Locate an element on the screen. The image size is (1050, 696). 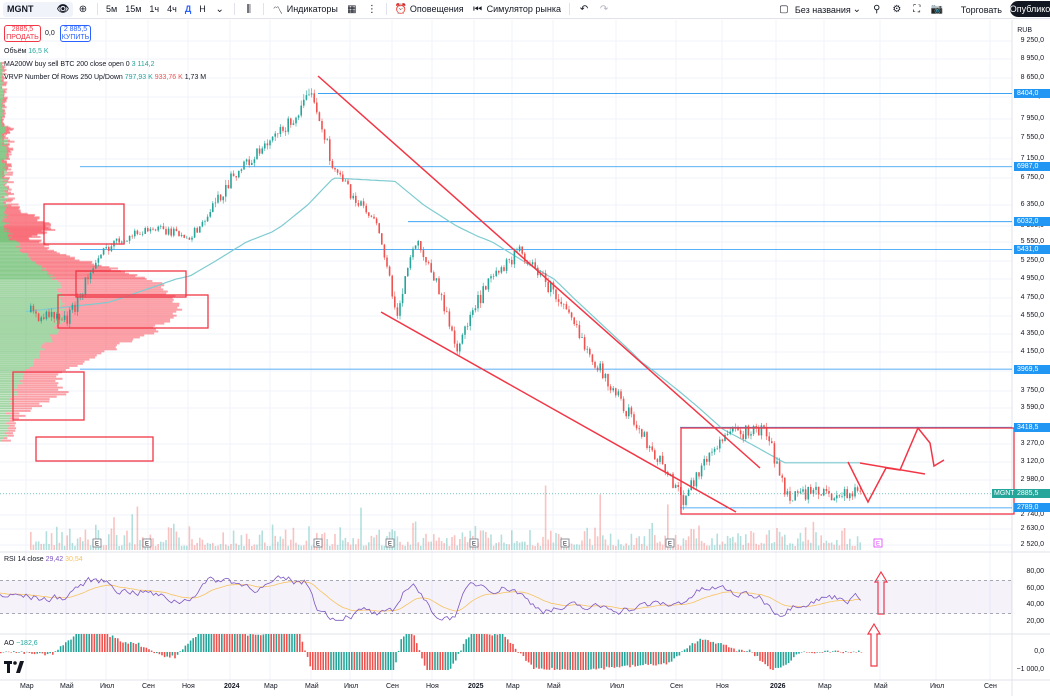
timeframe-15m: 15м is located at coordinates (133, 9).